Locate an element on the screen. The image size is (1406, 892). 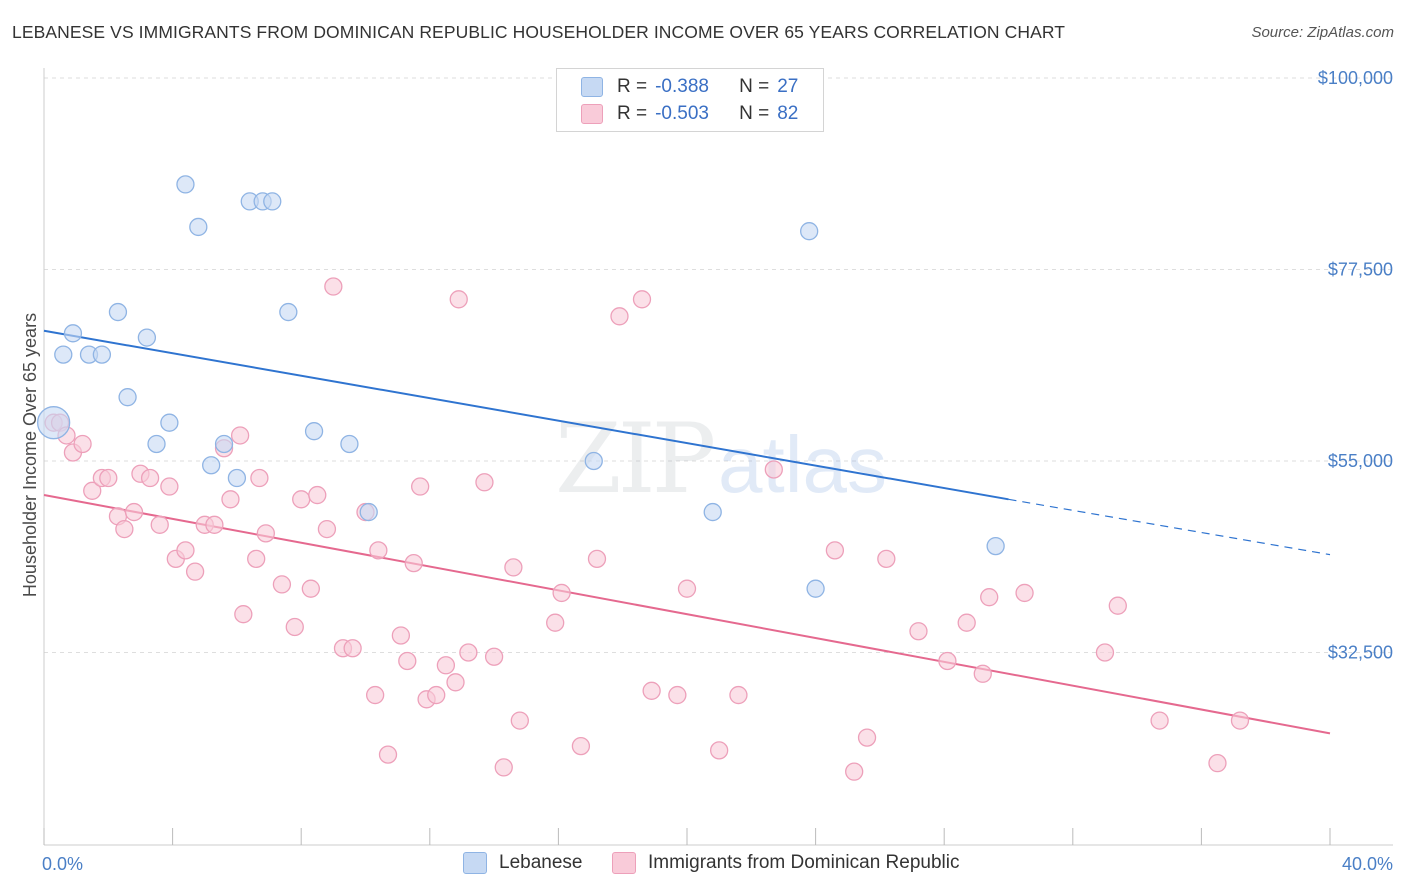
watermark-zip: ZIP is located at coordinates (634, 459).